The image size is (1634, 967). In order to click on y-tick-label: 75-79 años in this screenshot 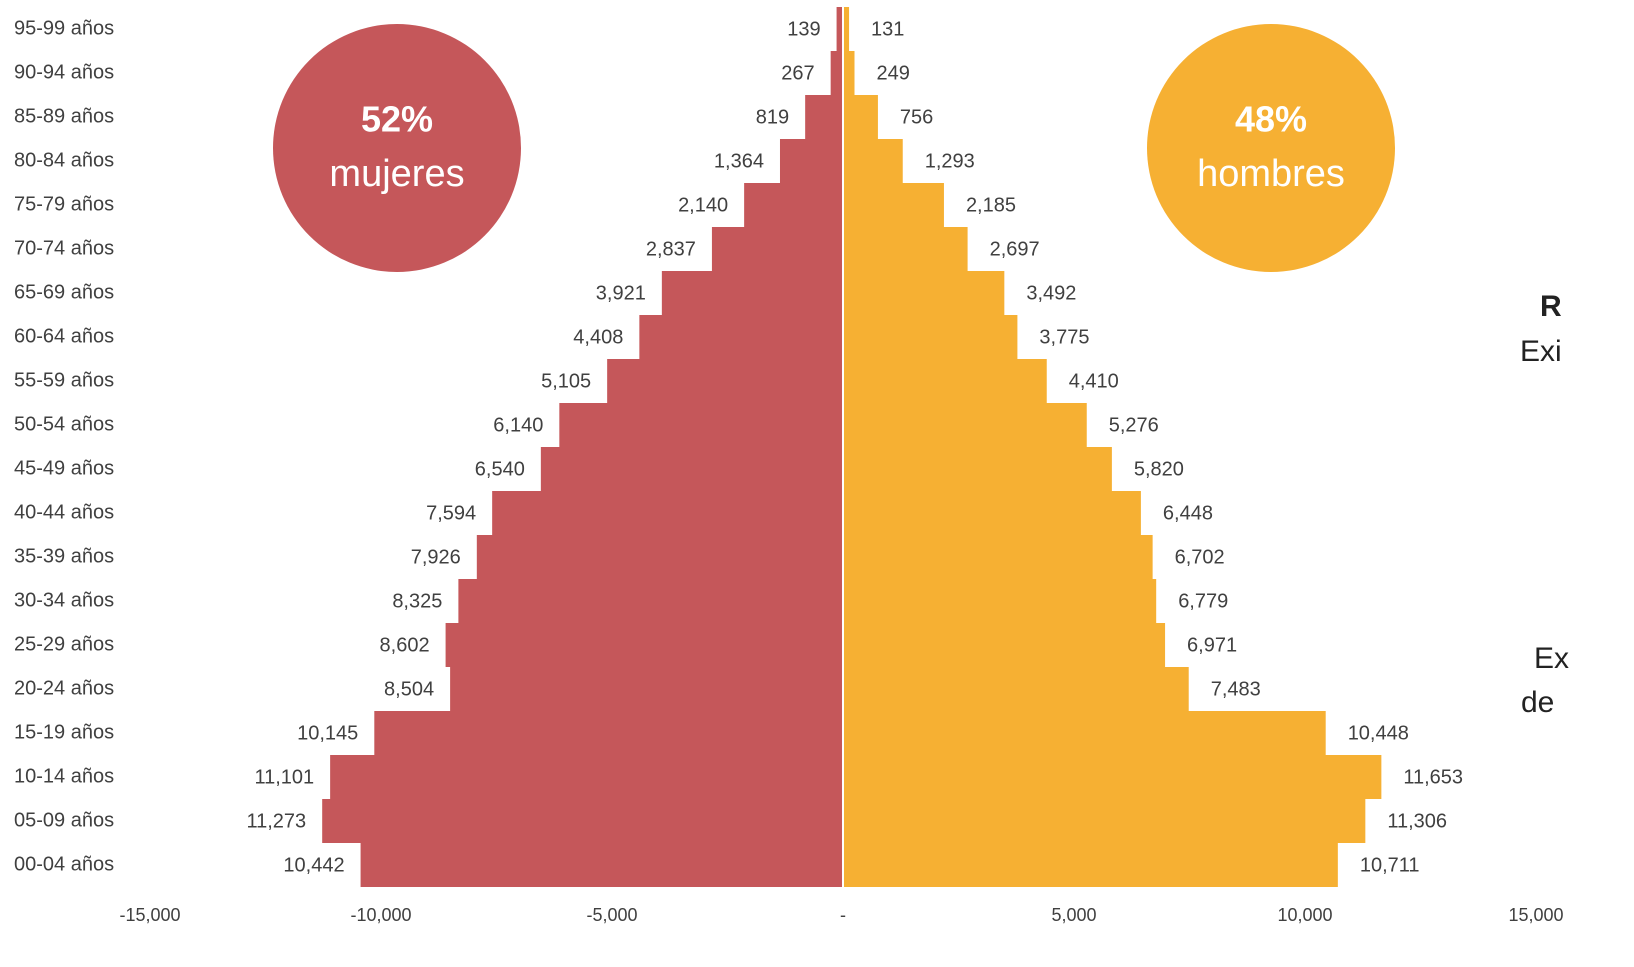, I will do `click(64, 204)`.